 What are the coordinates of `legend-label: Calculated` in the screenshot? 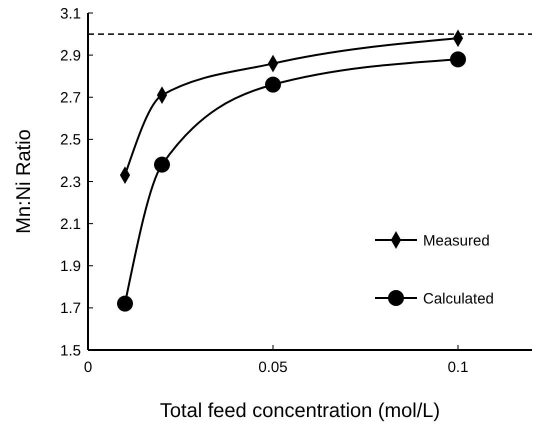 It's located at (458, 299).